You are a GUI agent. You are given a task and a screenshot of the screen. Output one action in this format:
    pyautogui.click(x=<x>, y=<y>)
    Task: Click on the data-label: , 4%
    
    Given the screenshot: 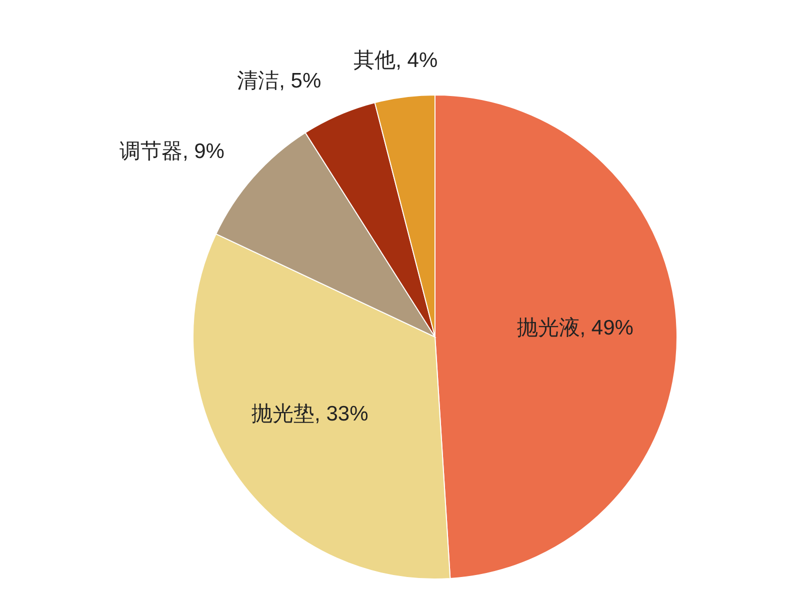 What is the action you would take?
    pyautogui.click(x=417, y=60)
    